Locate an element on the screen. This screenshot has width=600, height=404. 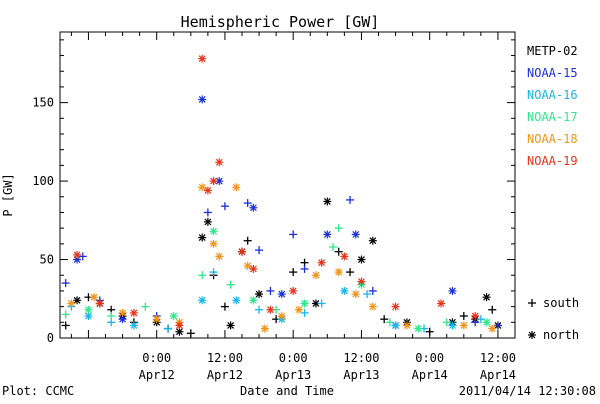
y-axis-label: P [GW] is located at coordinates (8, 194).